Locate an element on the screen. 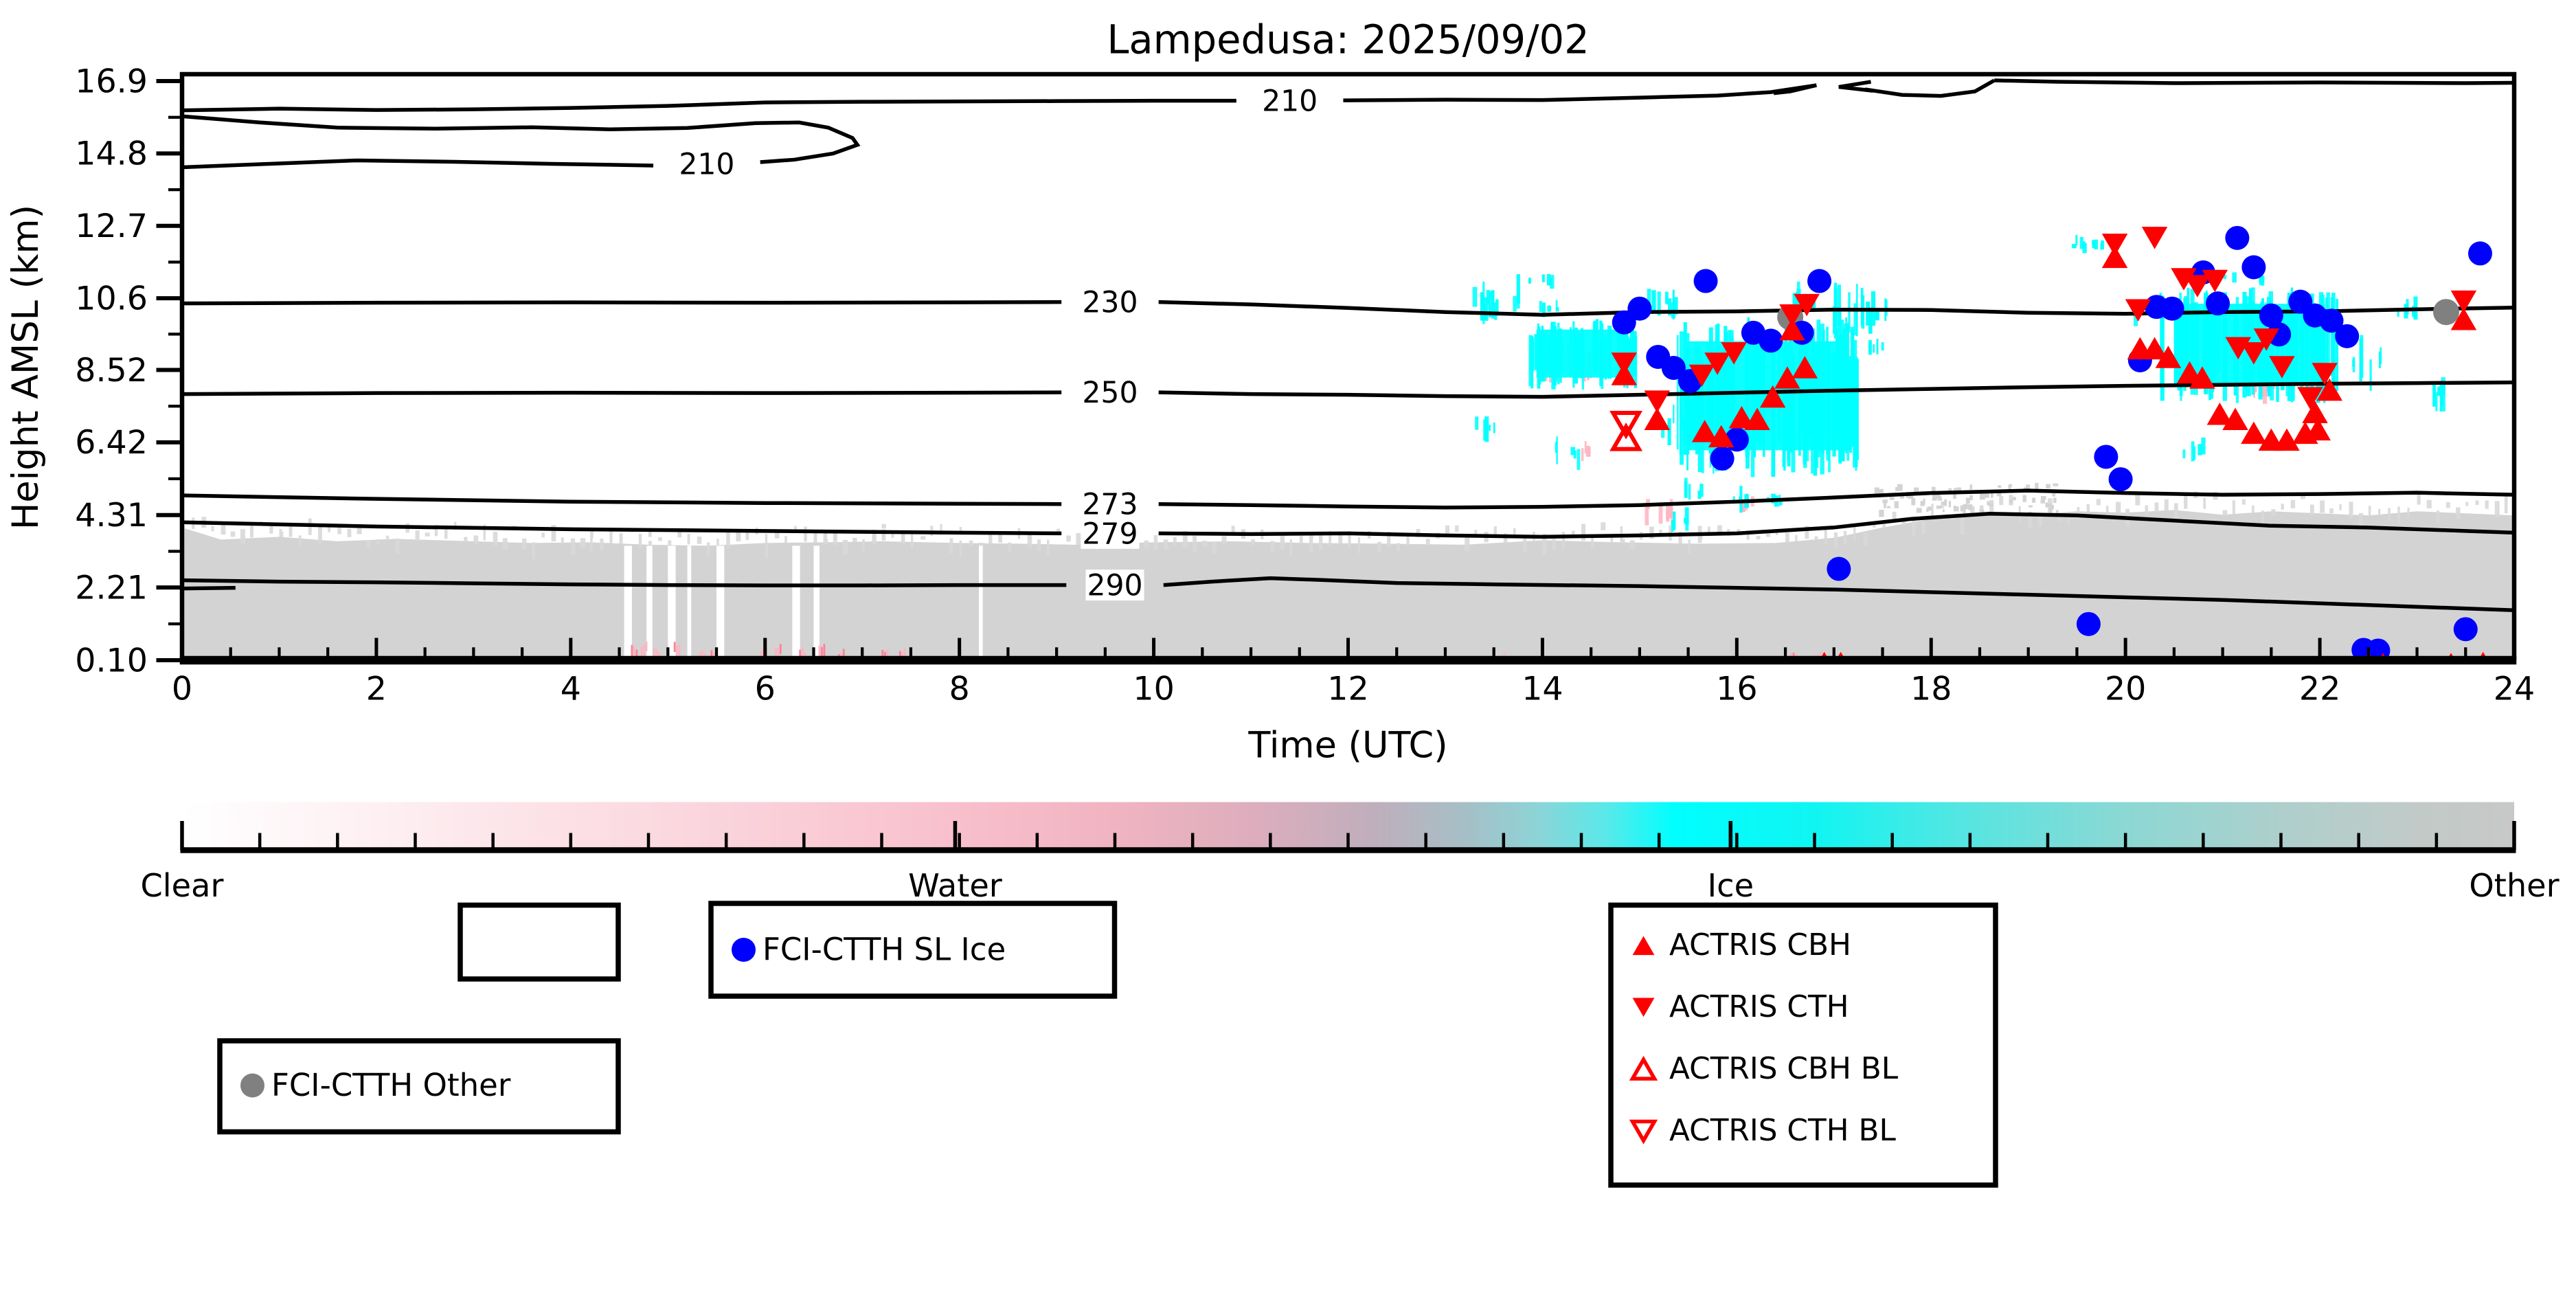  x-tick-label: 10 is located at coordinates (1153, 689).